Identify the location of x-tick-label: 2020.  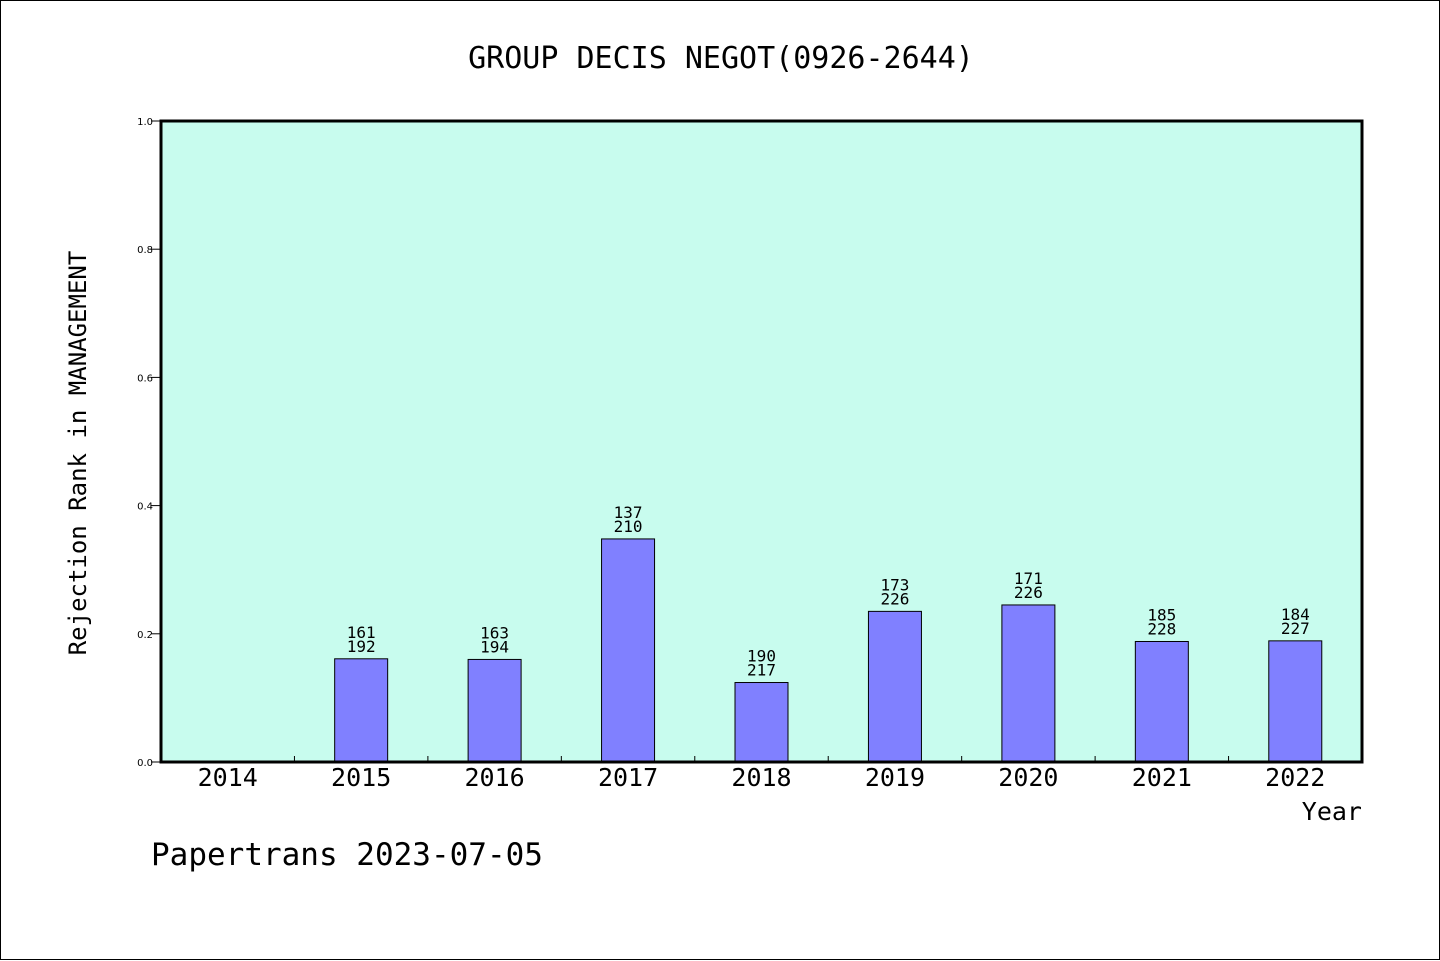
(1028, 777).